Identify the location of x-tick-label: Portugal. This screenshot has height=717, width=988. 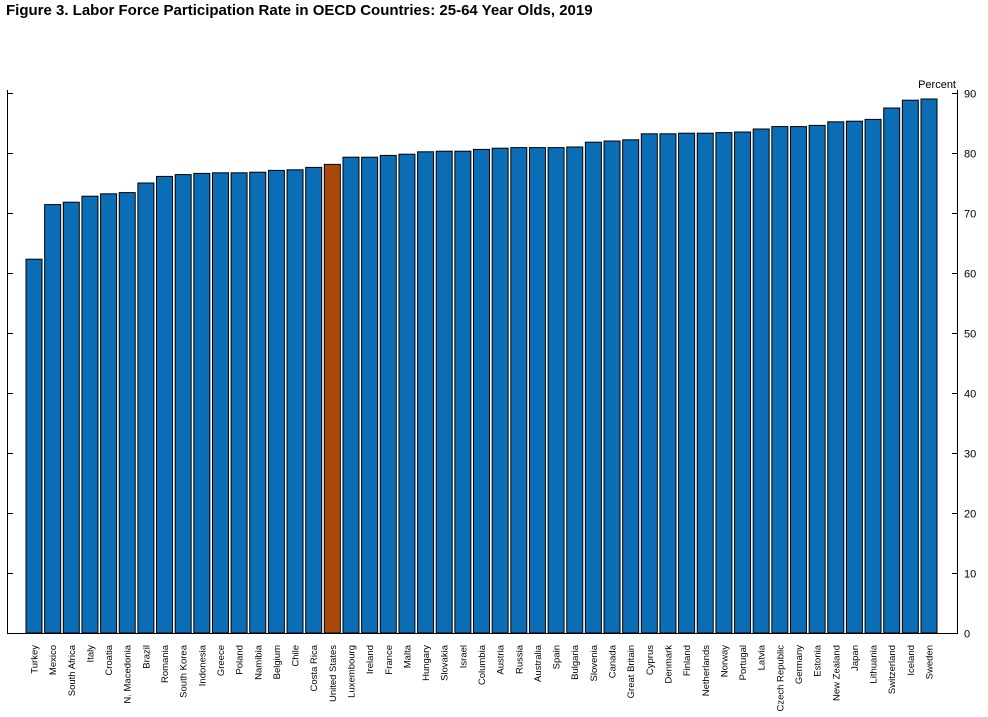
(743, 662).